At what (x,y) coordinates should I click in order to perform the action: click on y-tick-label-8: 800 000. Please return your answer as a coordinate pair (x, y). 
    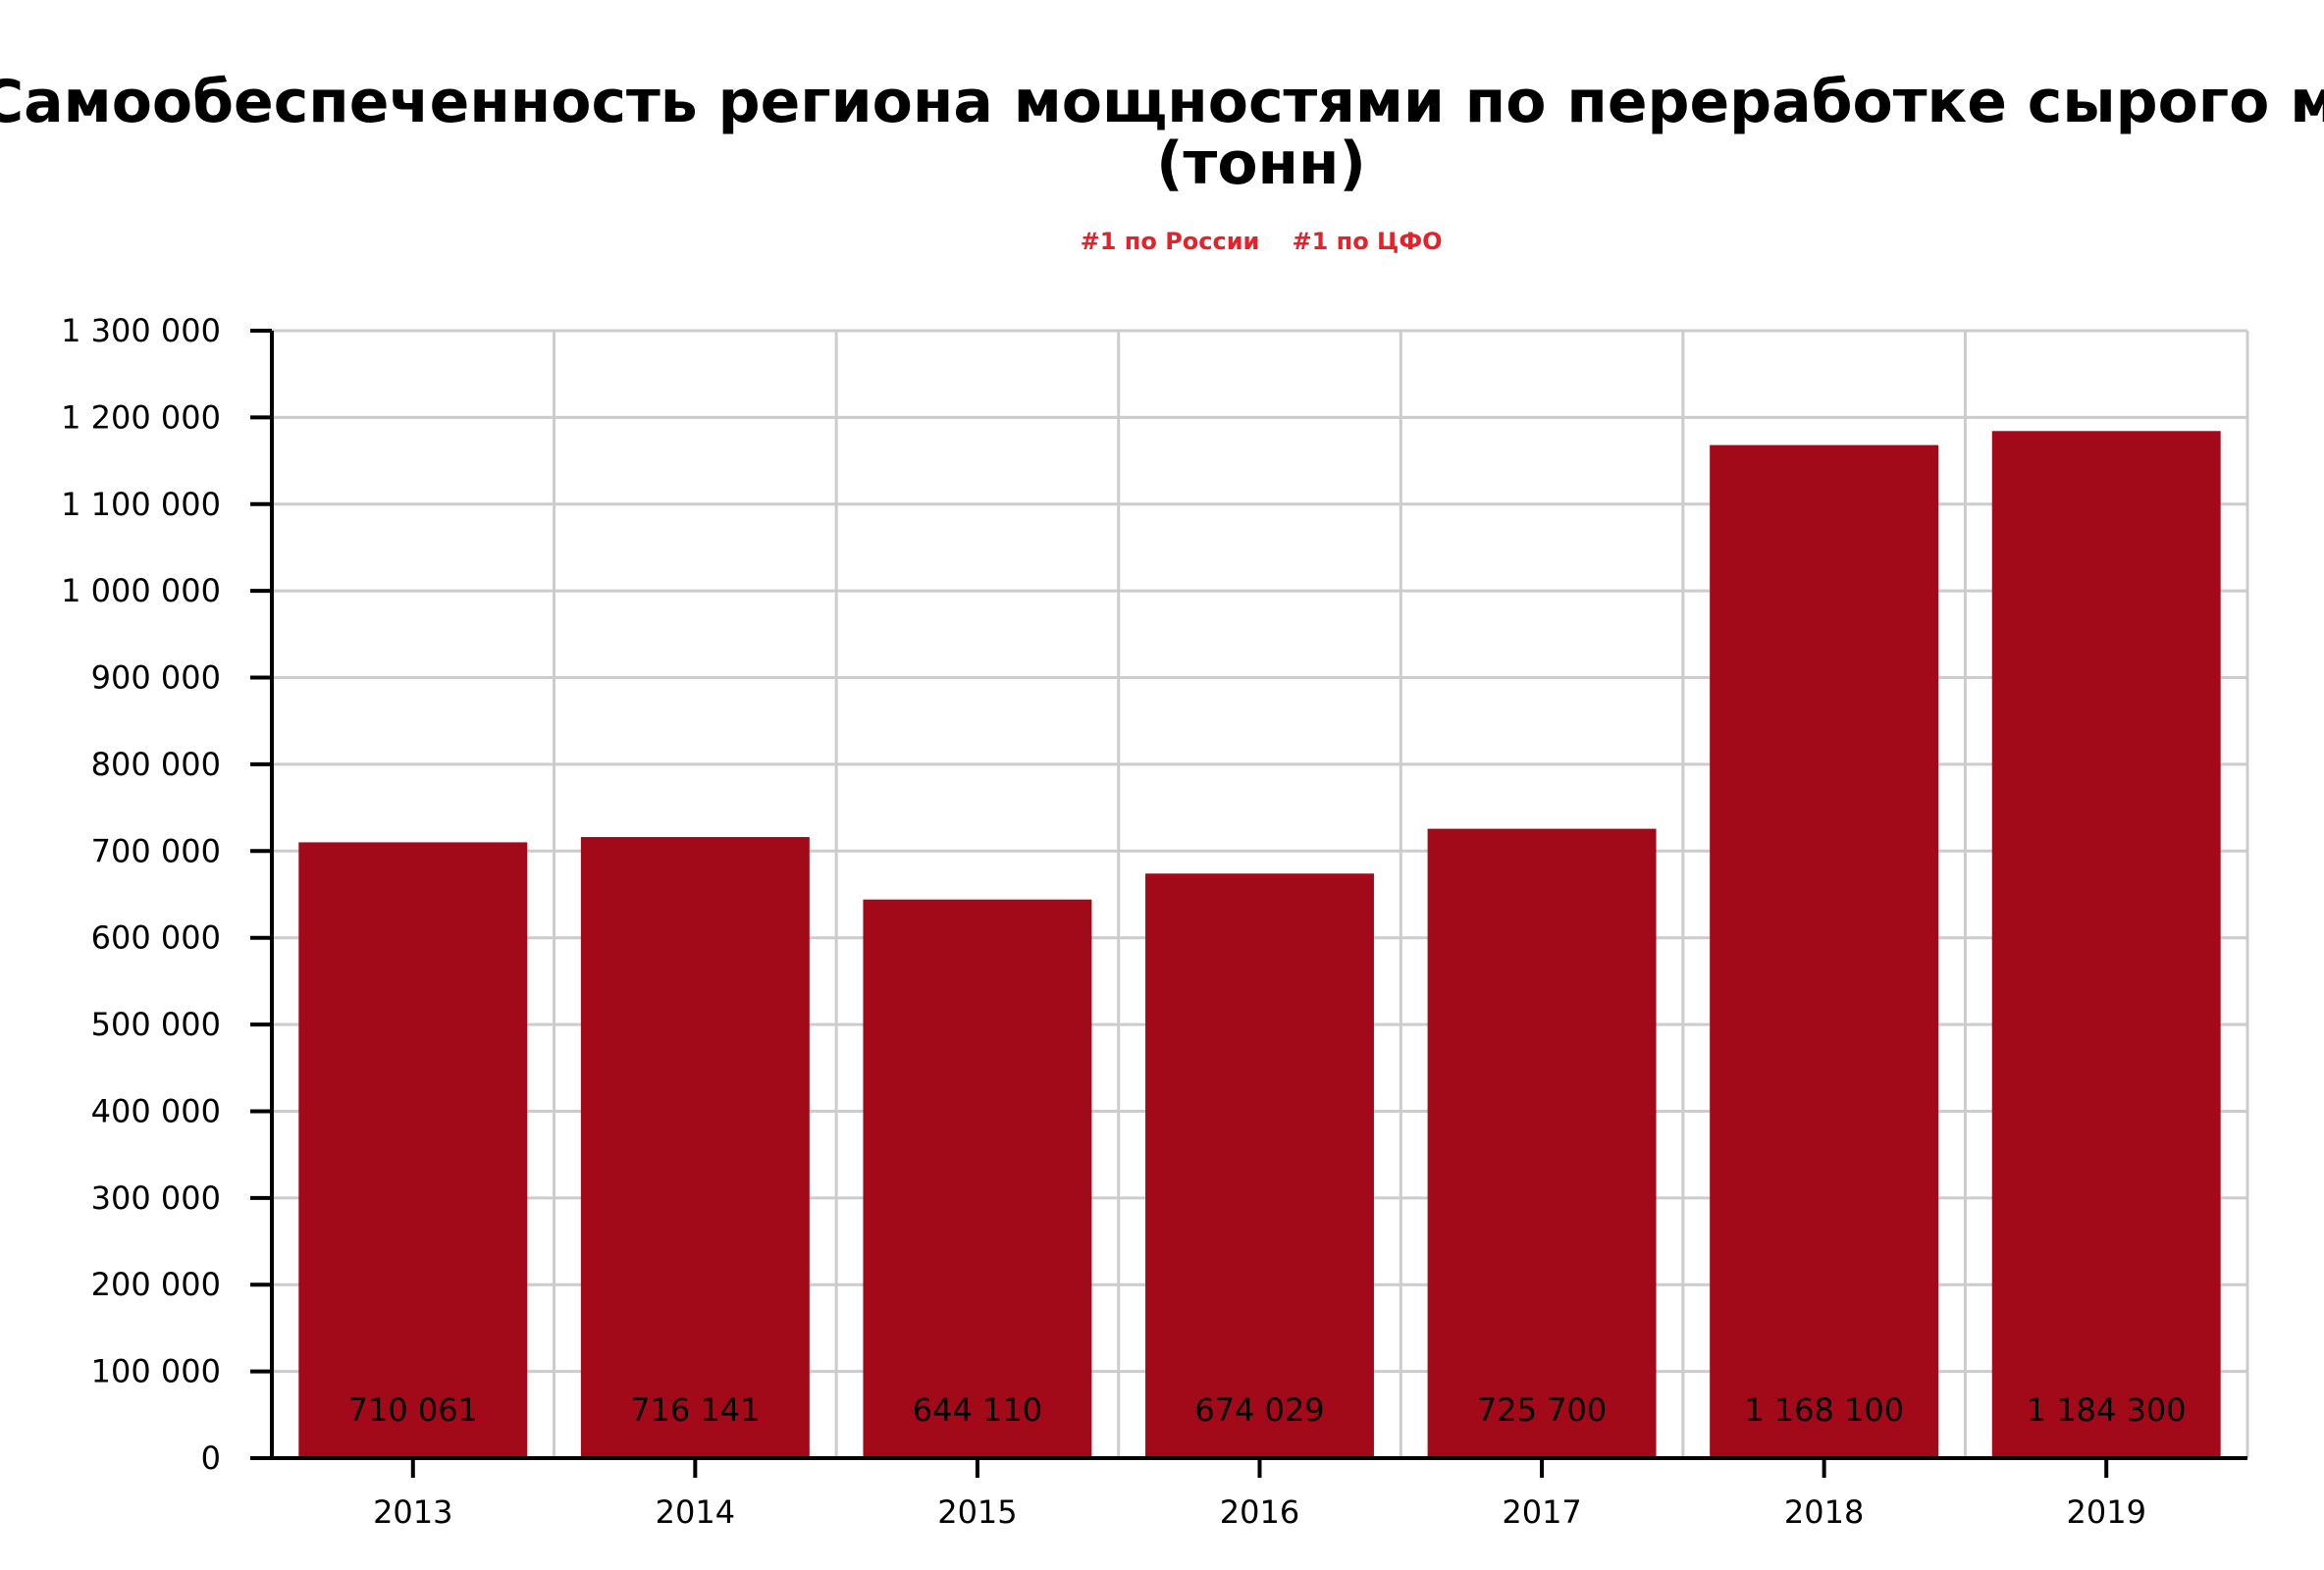
    Looking at the image, I should click on (156, 764).